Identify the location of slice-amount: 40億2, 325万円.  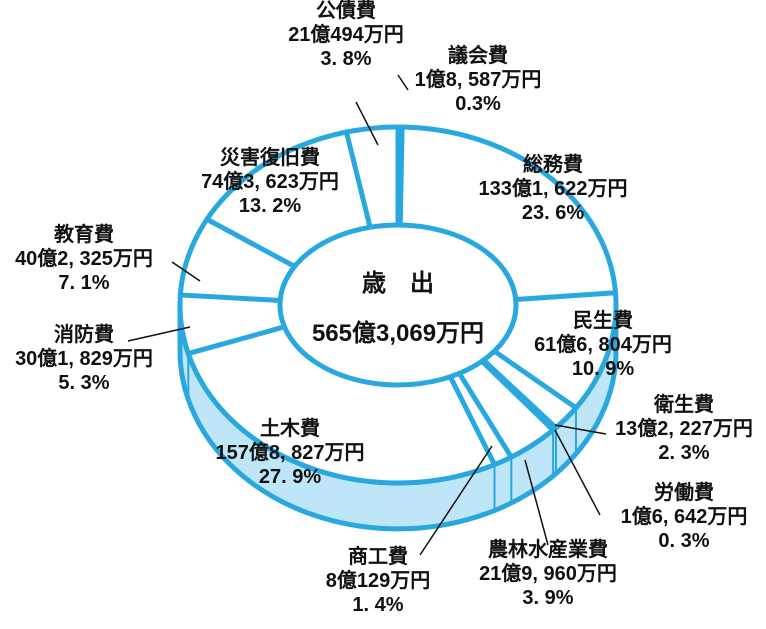
(84, 258).